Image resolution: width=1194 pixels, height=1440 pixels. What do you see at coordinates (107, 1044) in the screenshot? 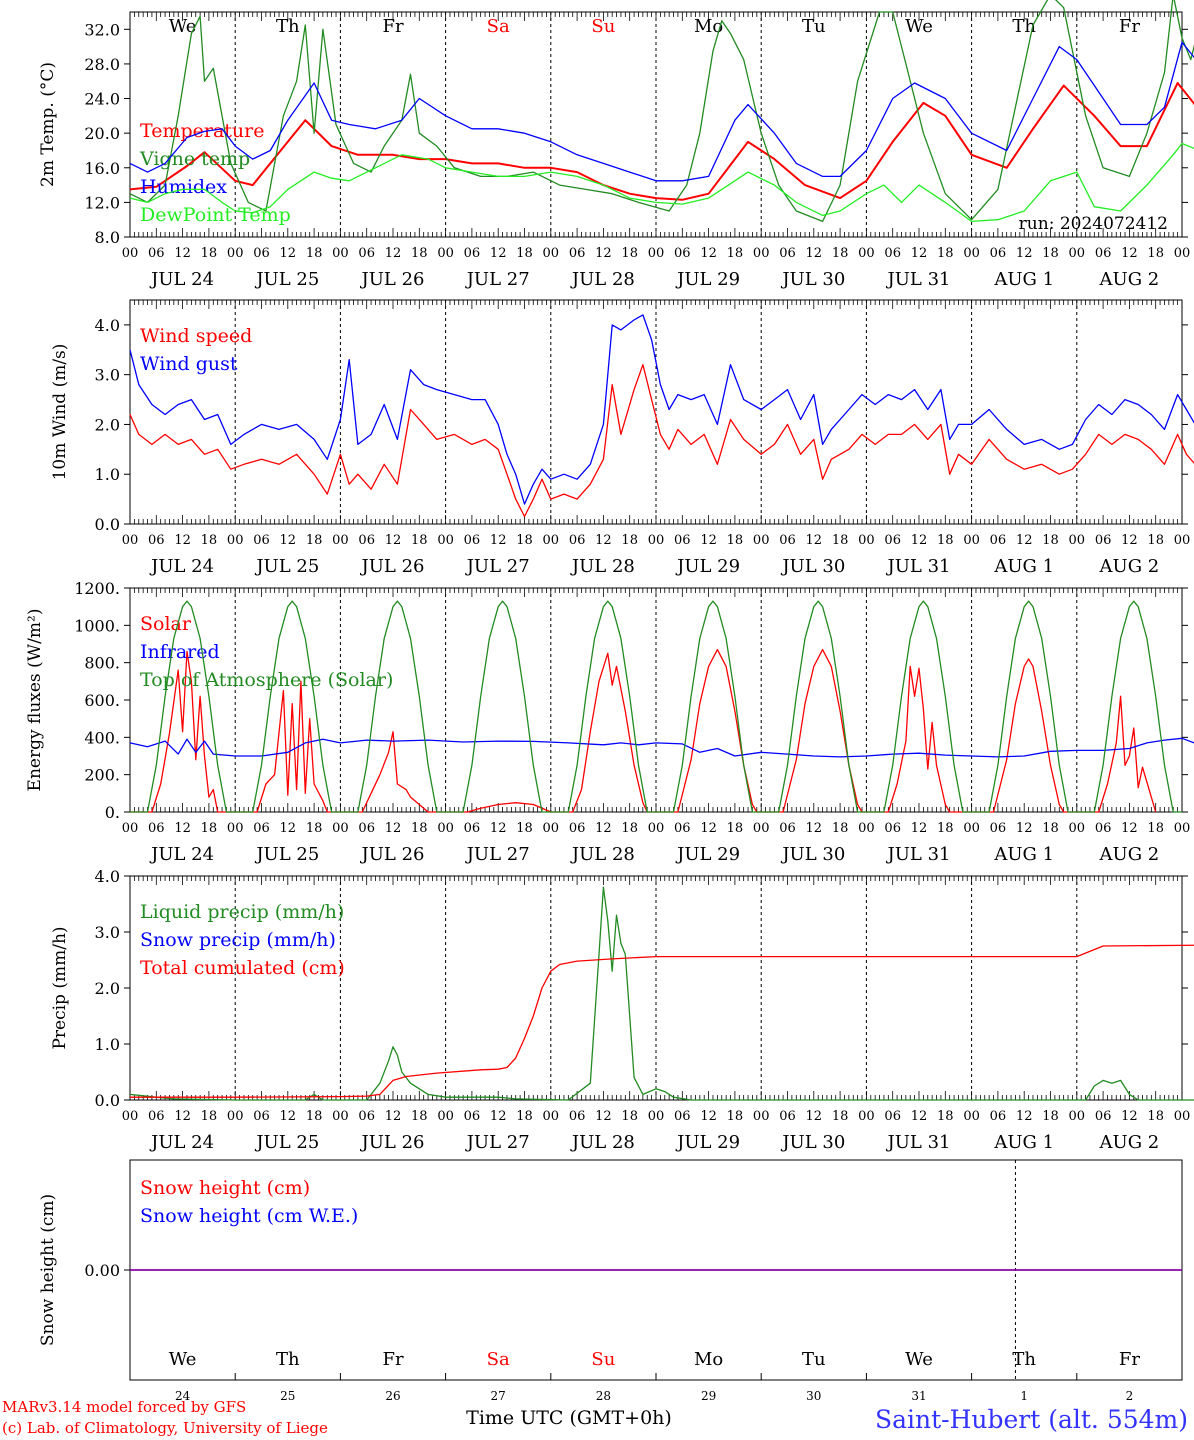
I see `y-tick-label: 1.0` at bounding box center [107, 1044].